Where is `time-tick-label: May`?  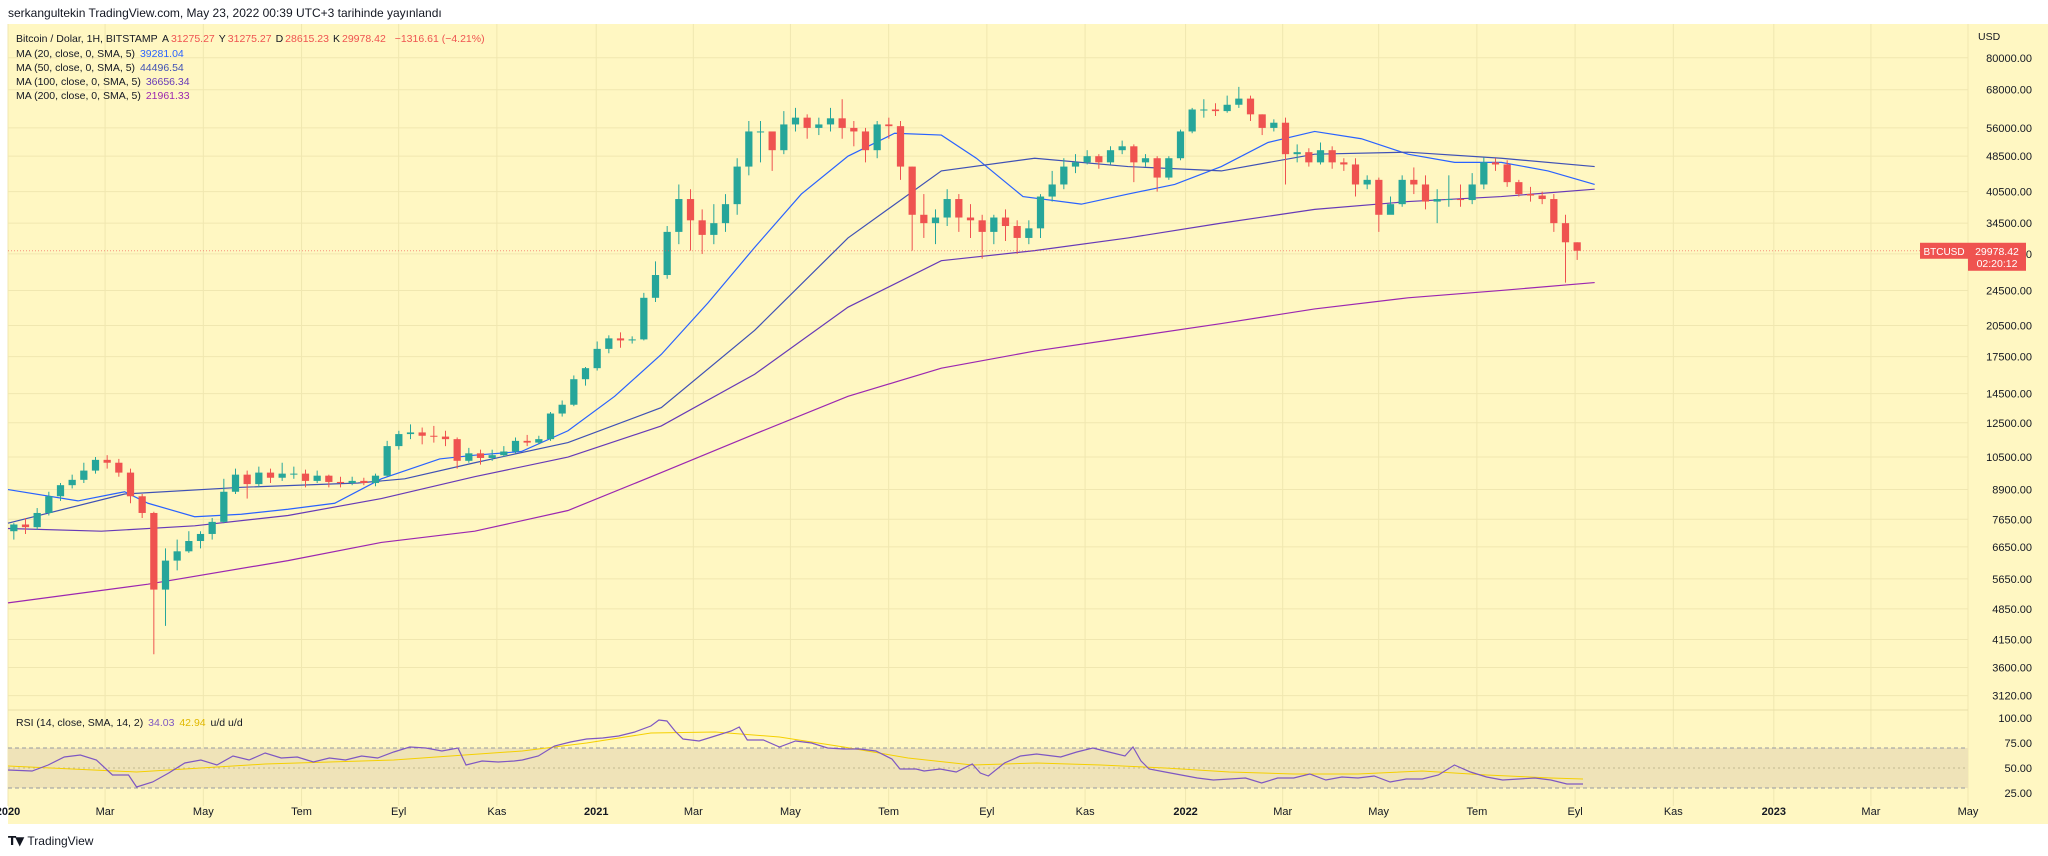
time-tick-label: May is located at coordinates (1378, 812).